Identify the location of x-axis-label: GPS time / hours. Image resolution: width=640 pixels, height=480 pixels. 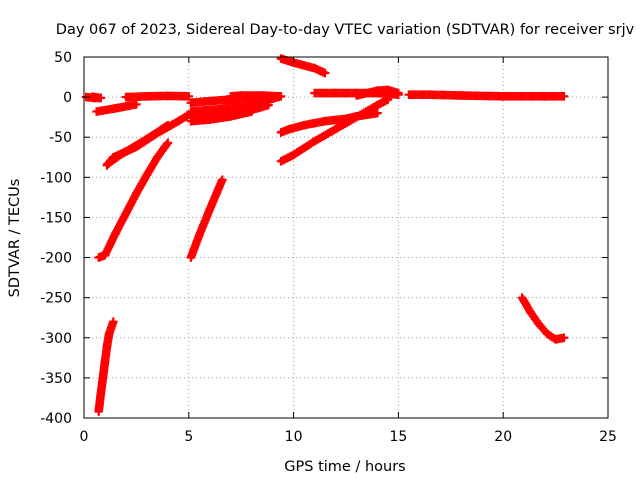
(344, 467).